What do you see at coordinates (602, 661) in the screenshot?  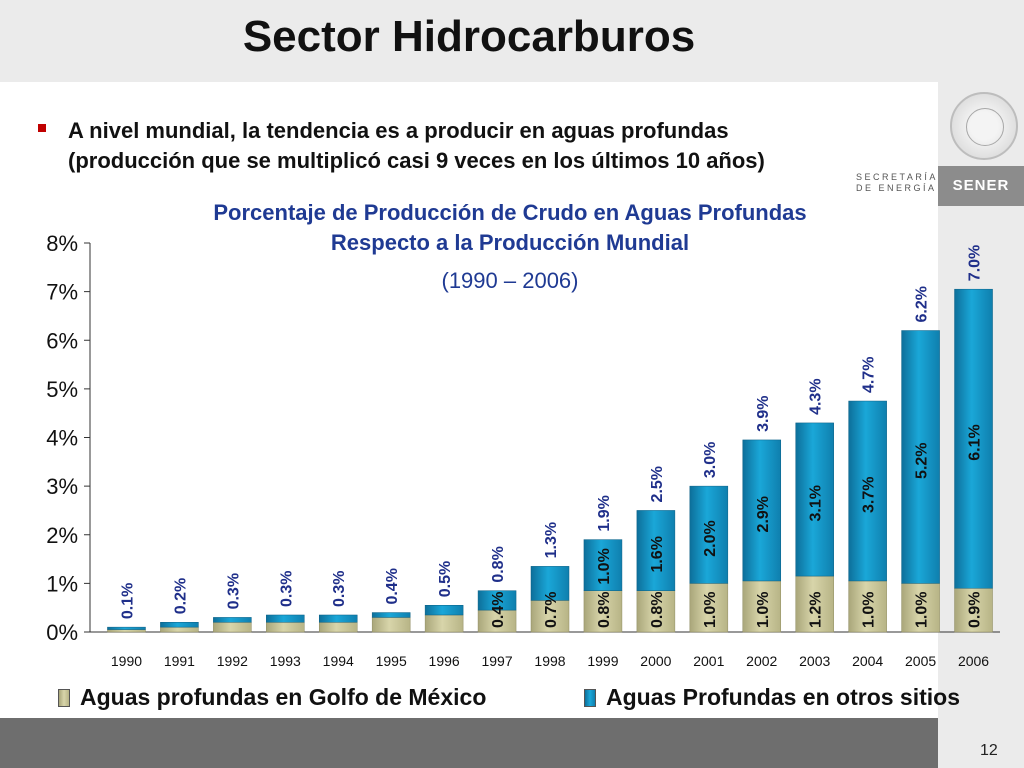 I see `x-tick-label: 1999` at bounding box center [602, 661].